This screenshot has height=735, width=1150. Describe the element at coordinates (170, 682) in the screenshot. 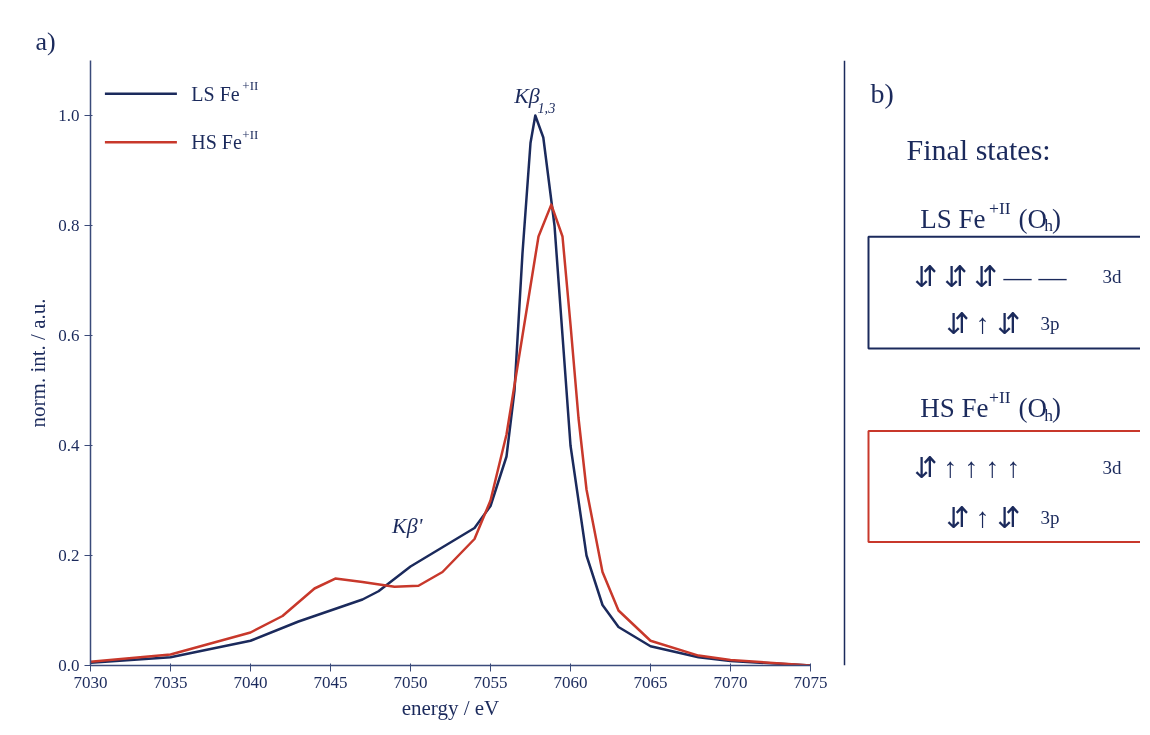

I see `x-tick-label: 7035` at that location.